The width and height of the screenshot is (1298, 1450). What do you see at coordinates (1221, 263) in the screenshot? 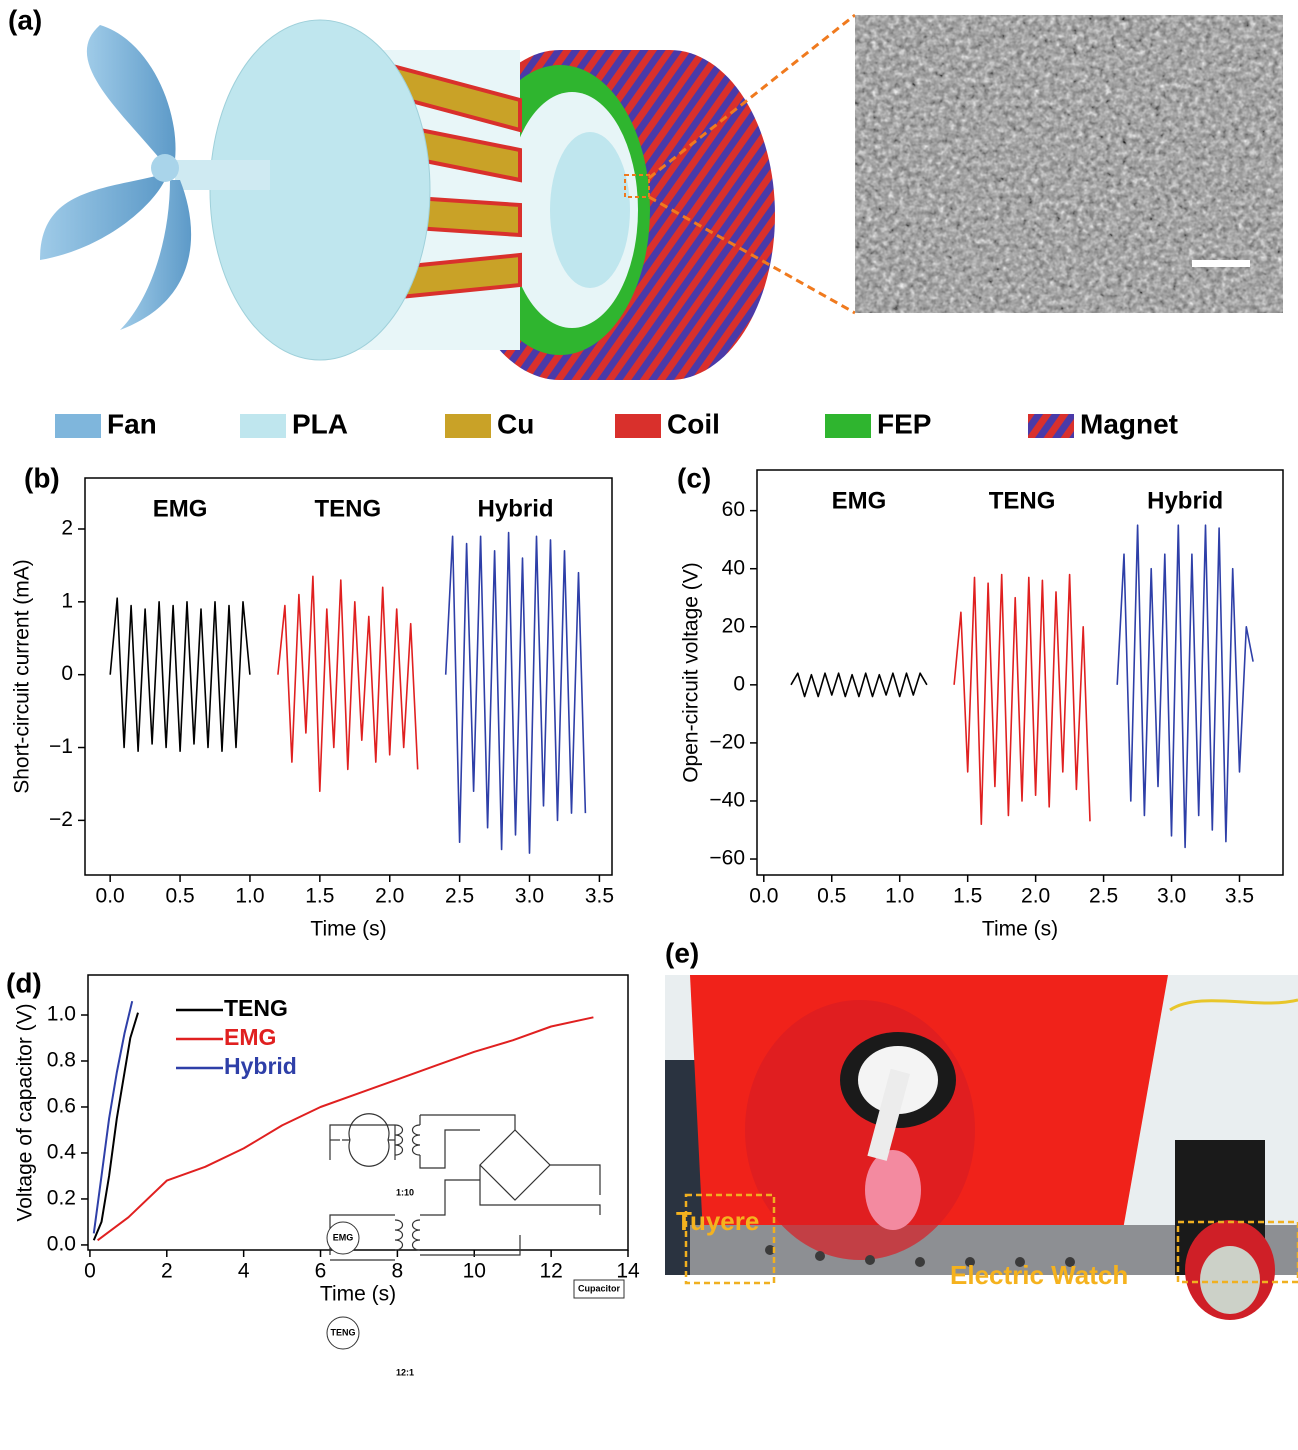
I see `scale-bar` at bounding box center [1221, 263].